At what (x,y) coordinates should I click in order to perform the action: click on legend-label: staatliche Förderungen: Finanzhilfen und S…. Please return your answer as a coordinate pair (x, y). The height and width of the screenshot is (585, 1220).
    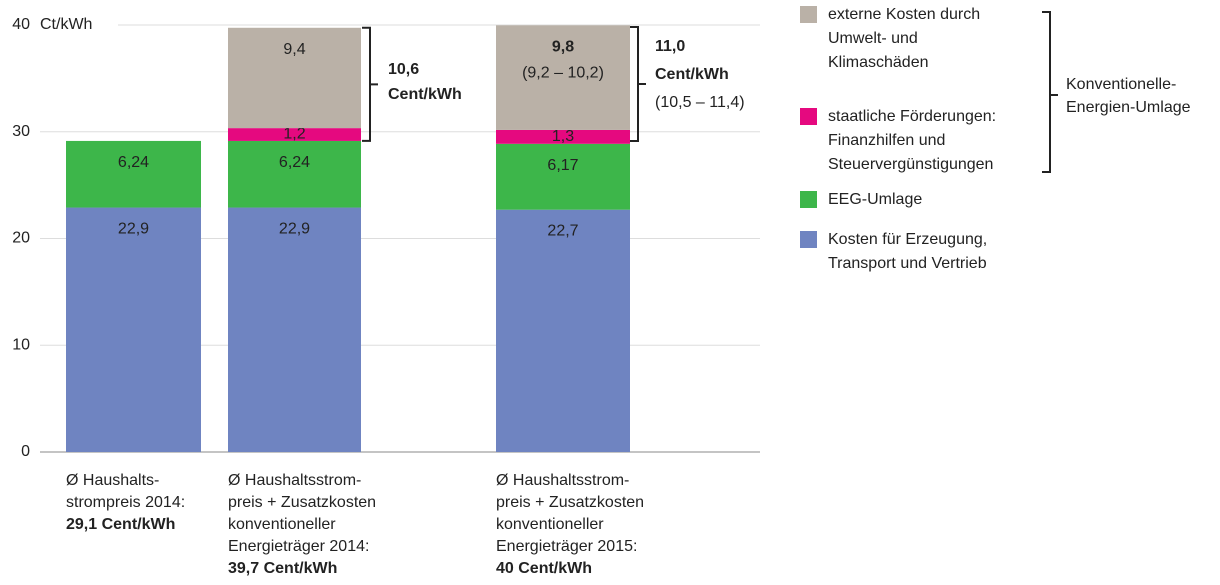
    Looking at the image, I should click on (912, 140).